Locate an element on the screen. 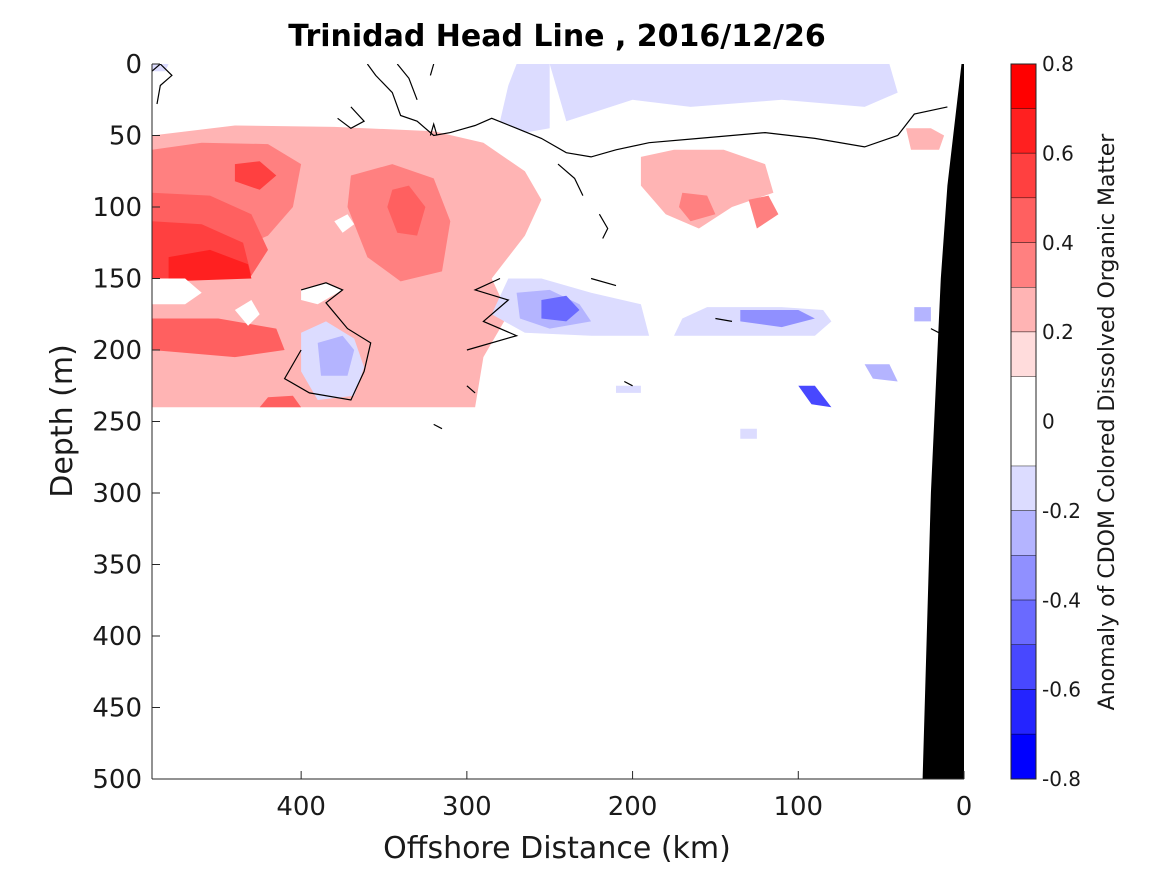  y-tick-label: 150 is located at coordinates (117, 280).